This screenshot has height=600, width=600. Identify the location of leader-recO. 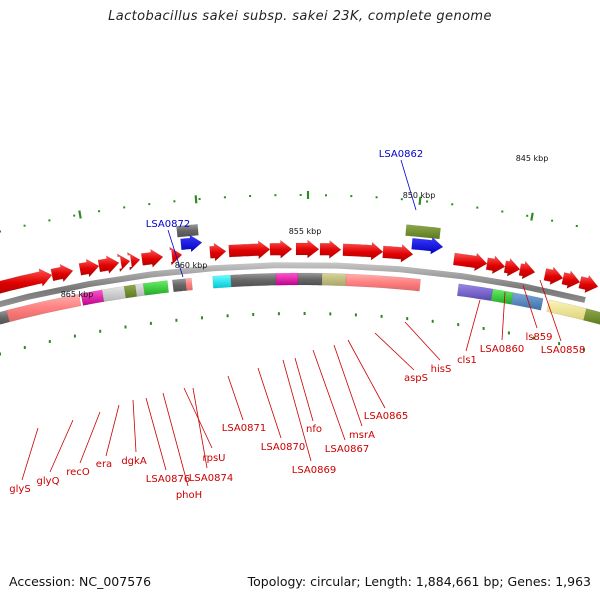
(90, 437).